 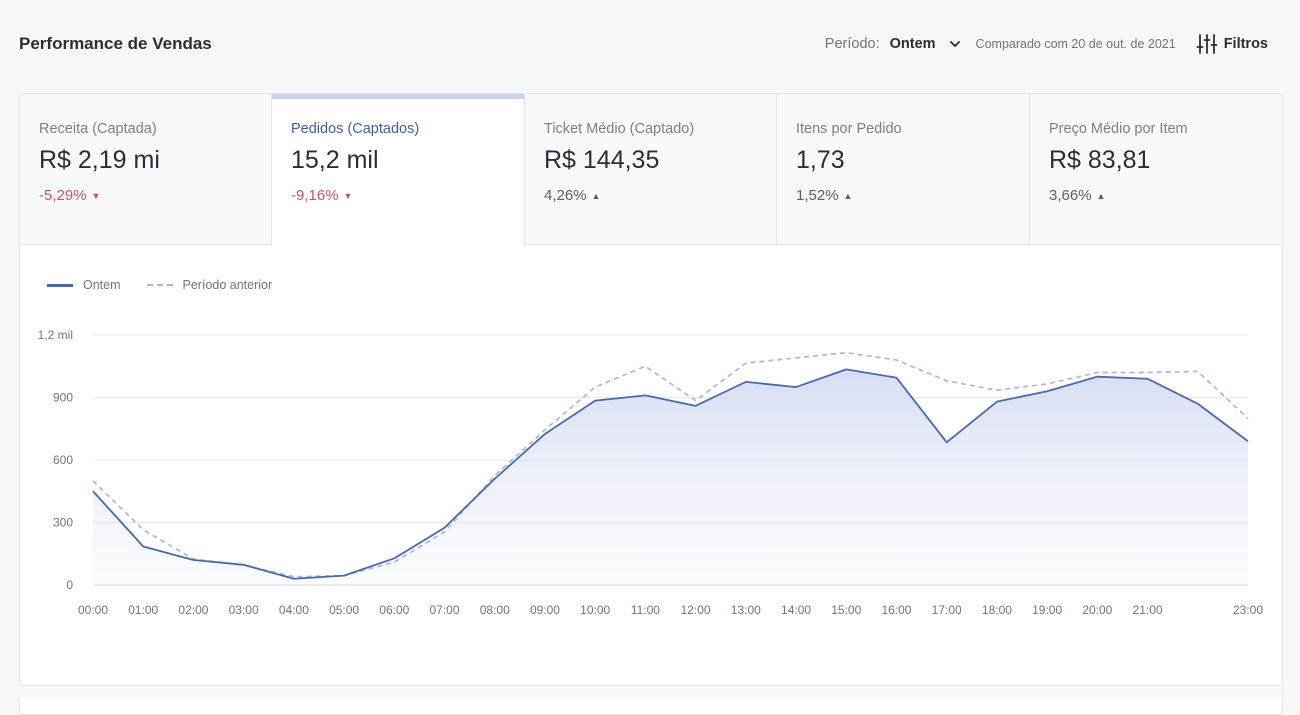 I want to click on x-tick-label: 20:00, so click(x=1097, y=610).